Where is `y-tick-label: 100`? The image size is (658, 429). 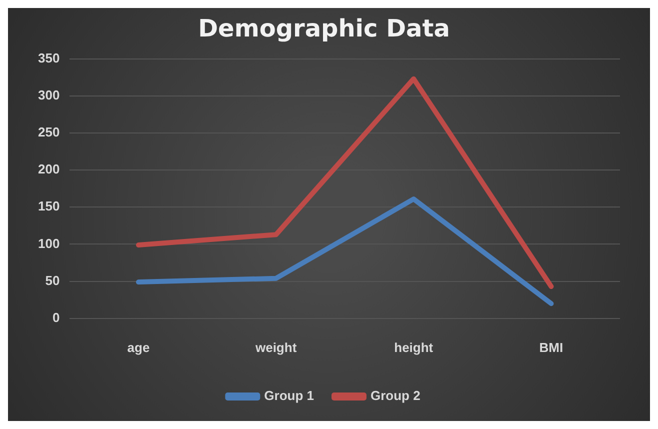
y-tick-label: 100 is located at coordinates (49, 243).